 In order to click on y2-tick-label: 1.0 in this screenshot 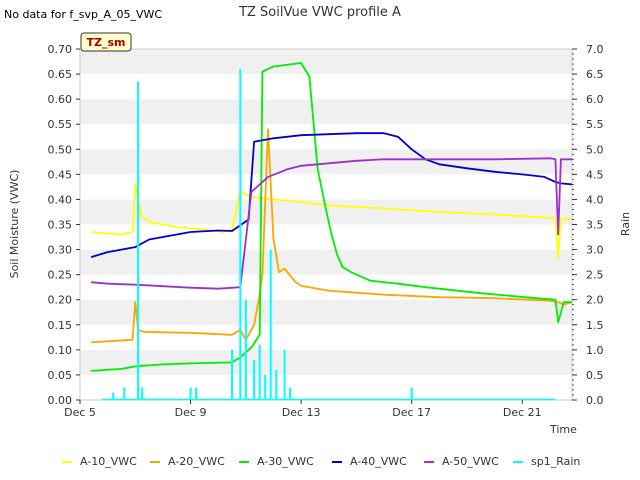, I will do `click(595, 350)`.